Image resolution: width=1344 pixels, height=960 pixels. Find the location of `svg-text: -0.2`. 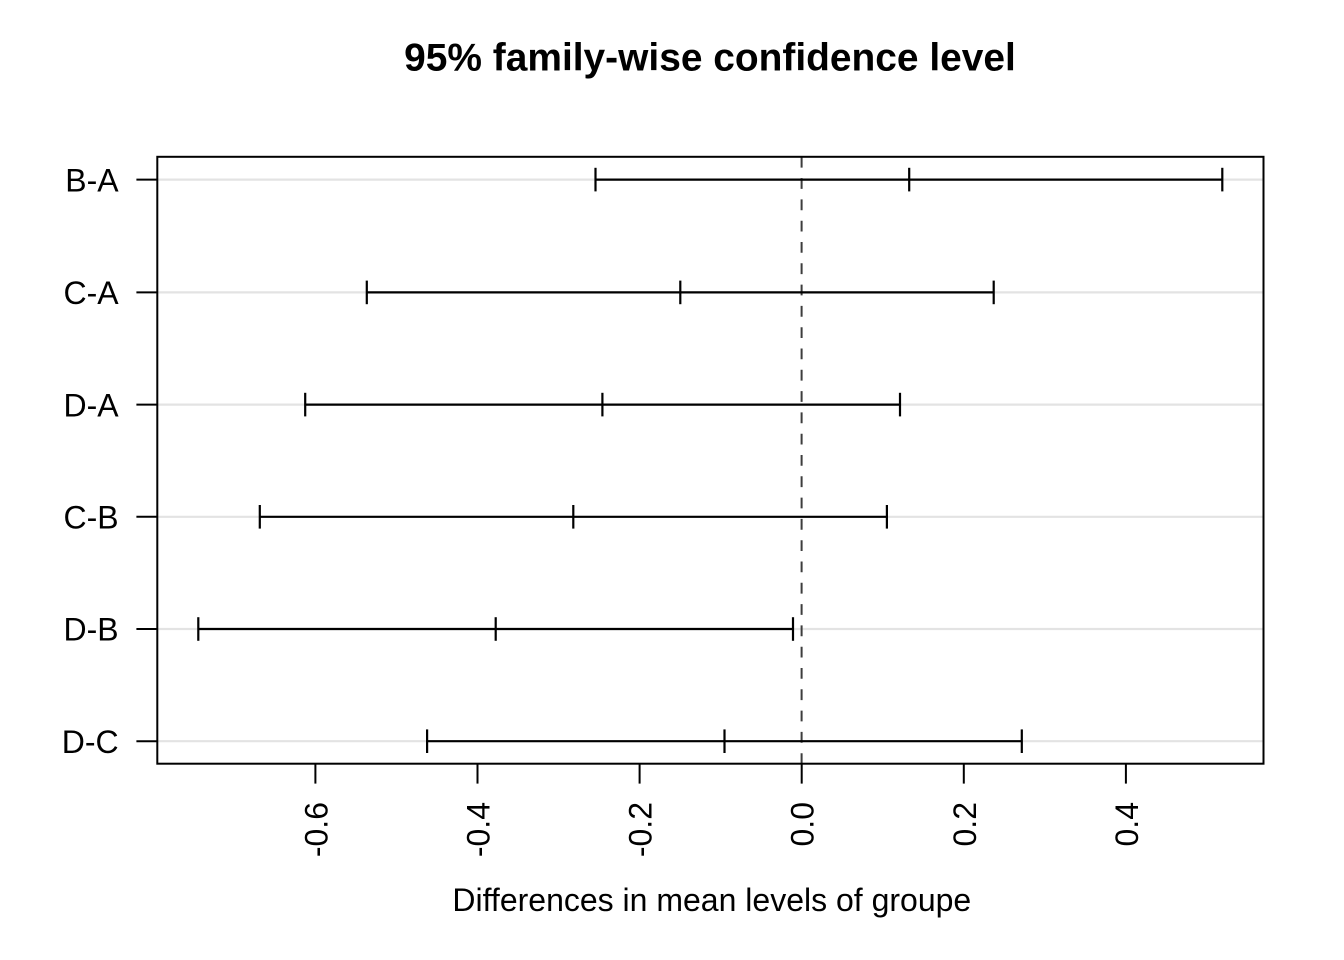

svg-text: -0.2 is located at coordinates (641, 829).